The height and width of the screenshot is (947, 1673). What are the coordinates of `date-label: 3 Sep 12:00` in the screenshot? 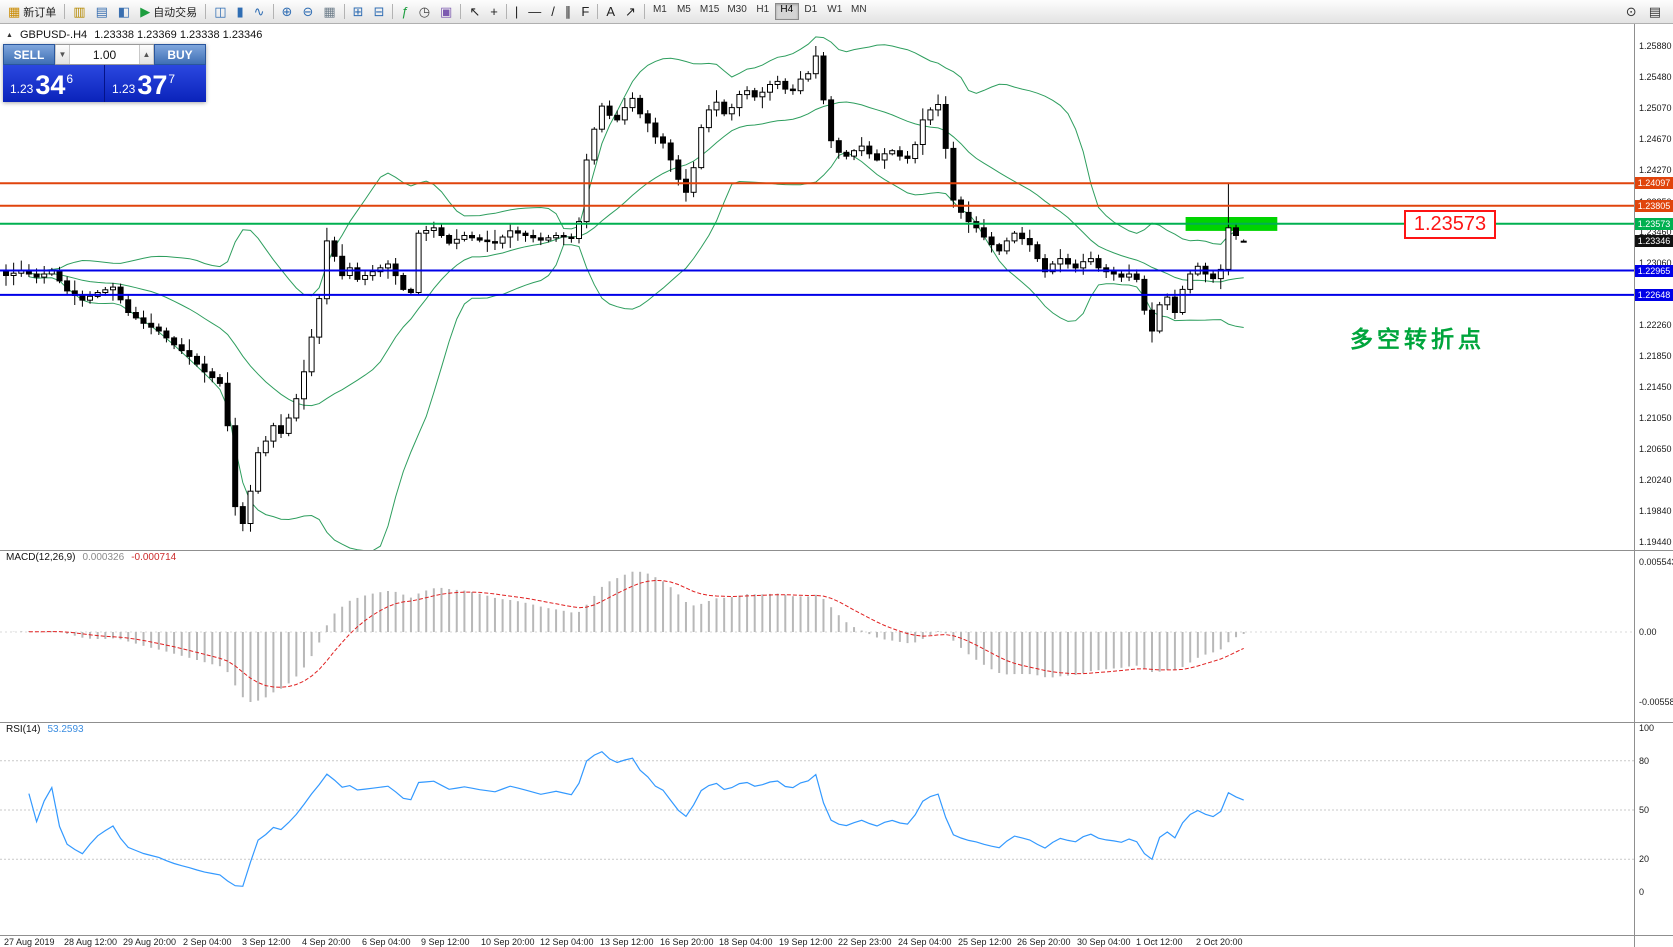 It's located at (266, 942).